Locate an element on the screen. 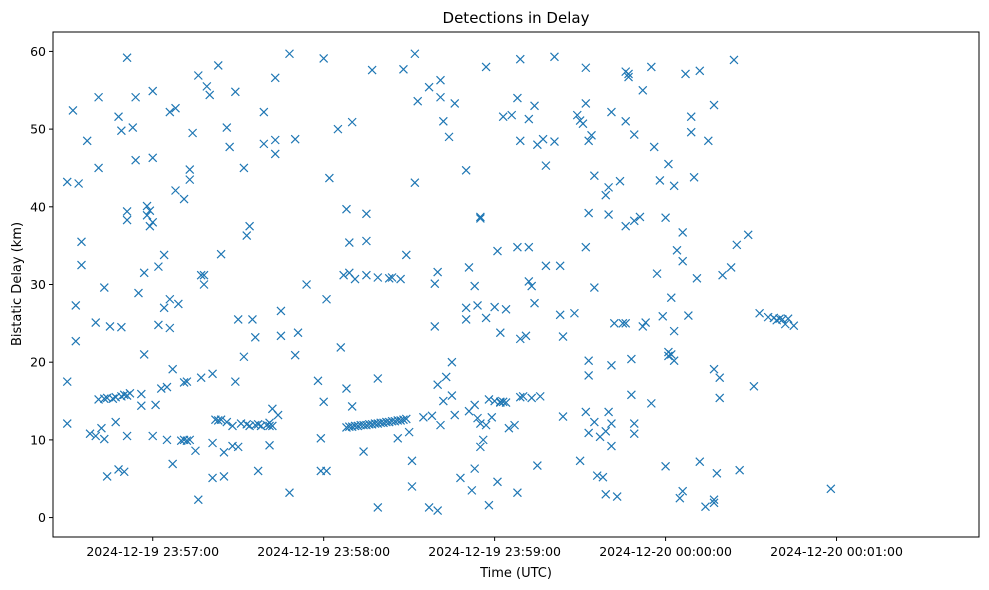  y-tick-label: 10 is located at coordinates (38, 439).